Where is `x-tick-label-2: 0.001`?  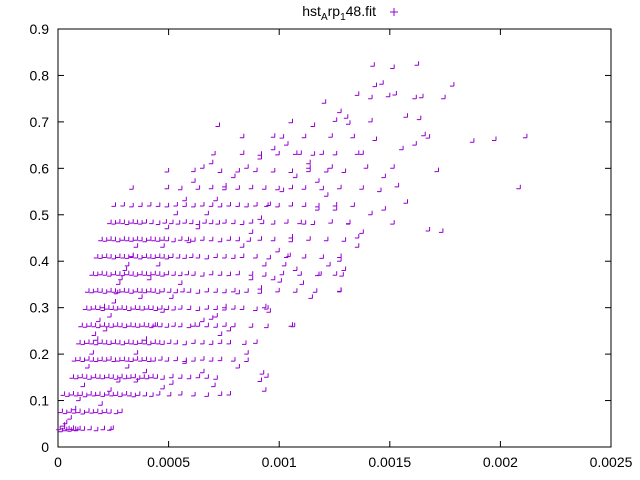
x-tick-label-2: 0.001 is located at coordinates (279, 462).